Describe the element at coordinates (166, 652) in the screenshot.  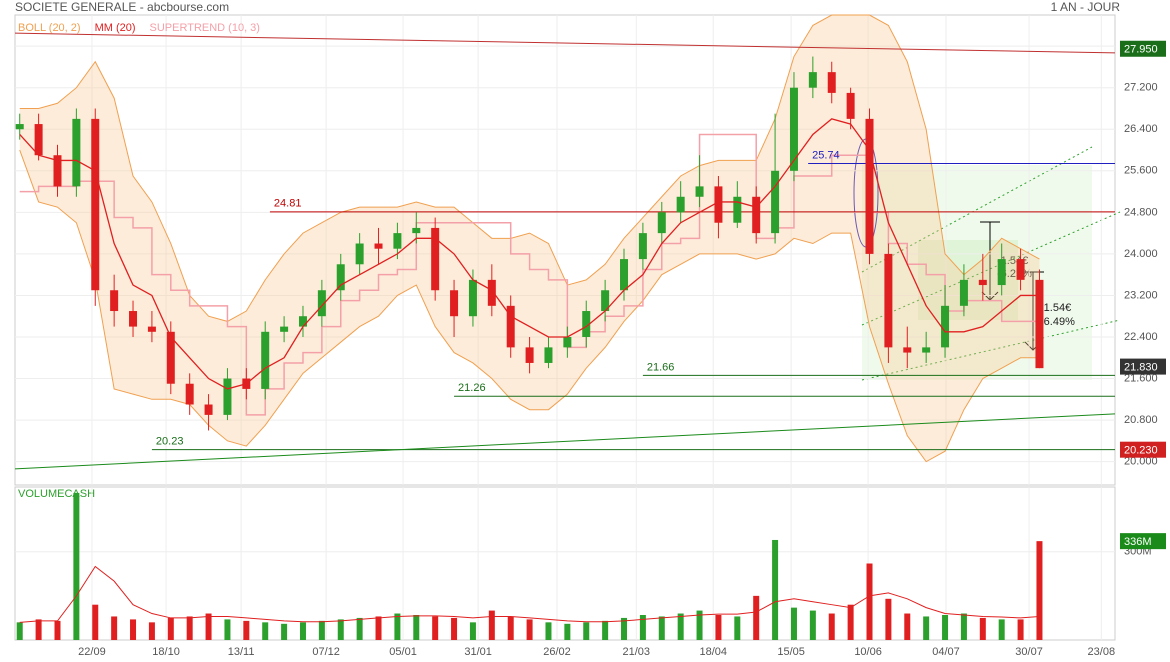
I see `x-tick-label: 18/10` at that location.